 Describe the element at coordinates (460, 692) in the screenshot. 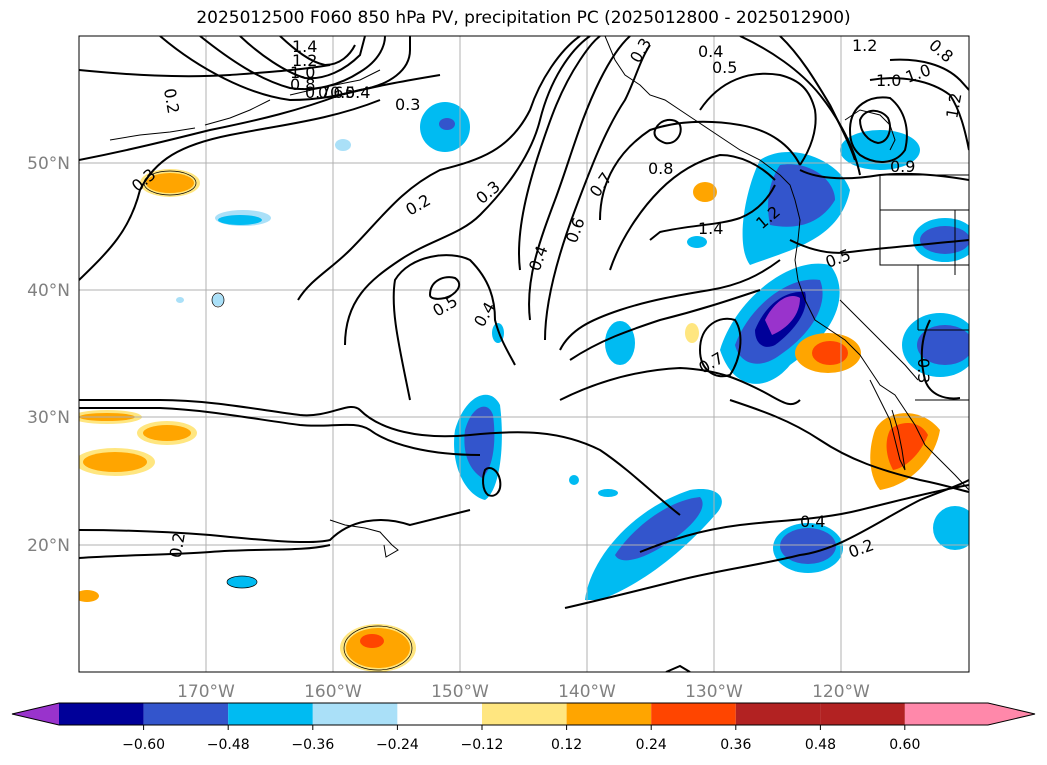

I see `lon-label-150w: 150°W` at that location.